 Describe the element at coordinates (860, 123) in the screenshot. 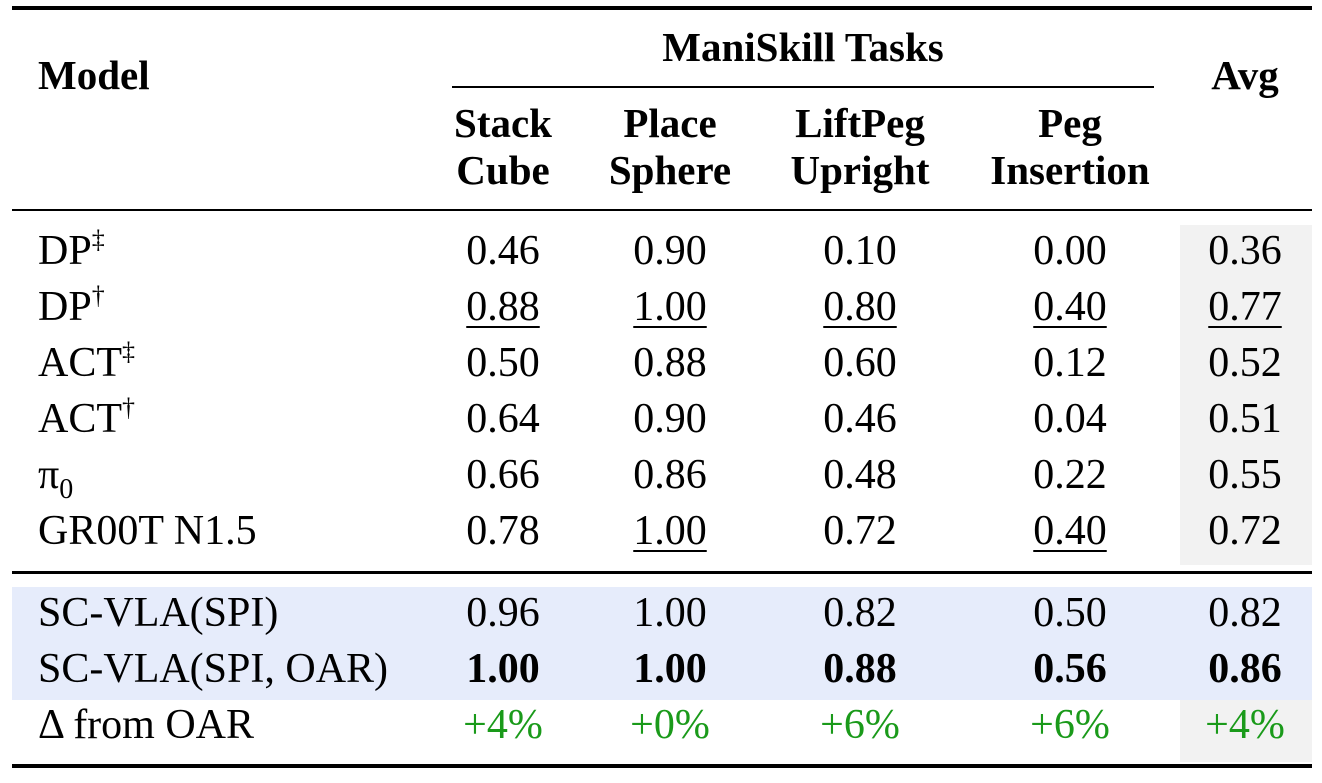

I see `header-task-line1: LiftPeg` at that location.